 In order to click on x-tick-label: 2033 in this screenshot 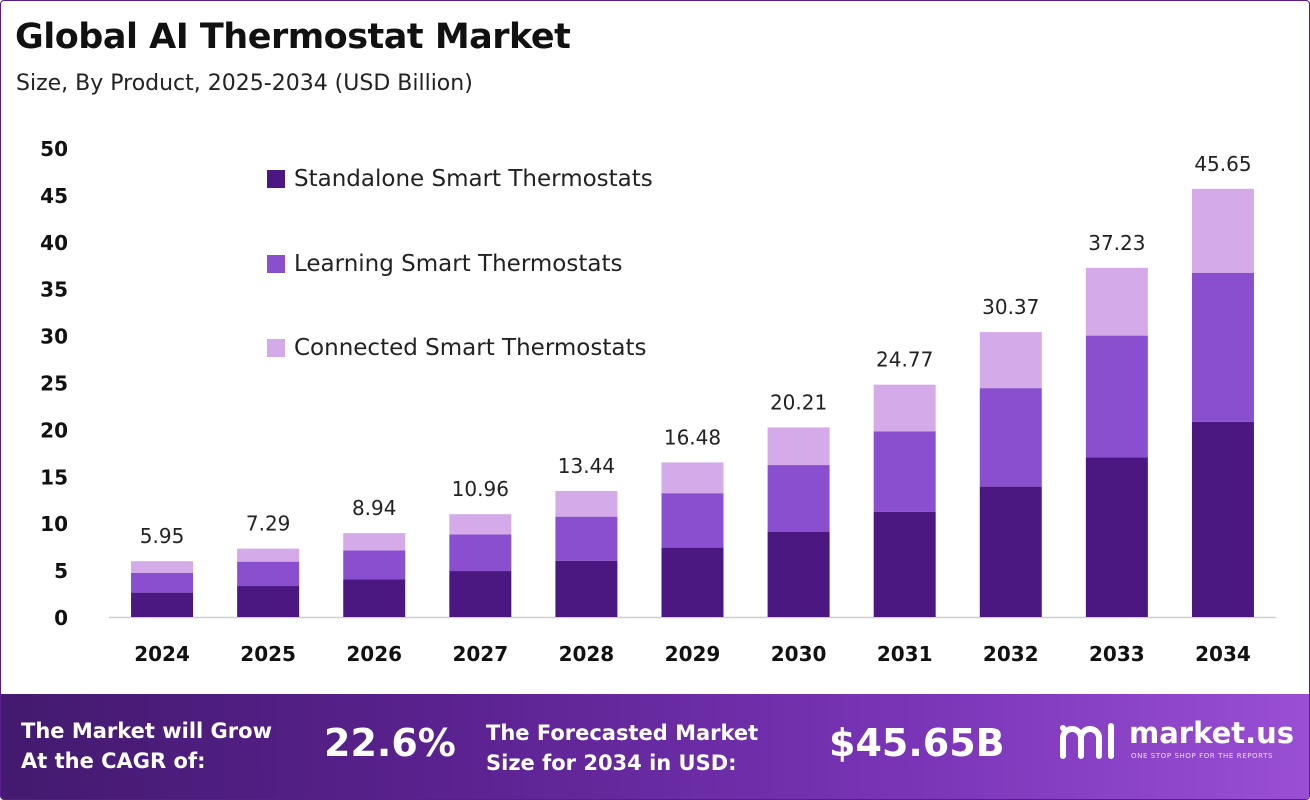, I will do `click(1117, 654)`.